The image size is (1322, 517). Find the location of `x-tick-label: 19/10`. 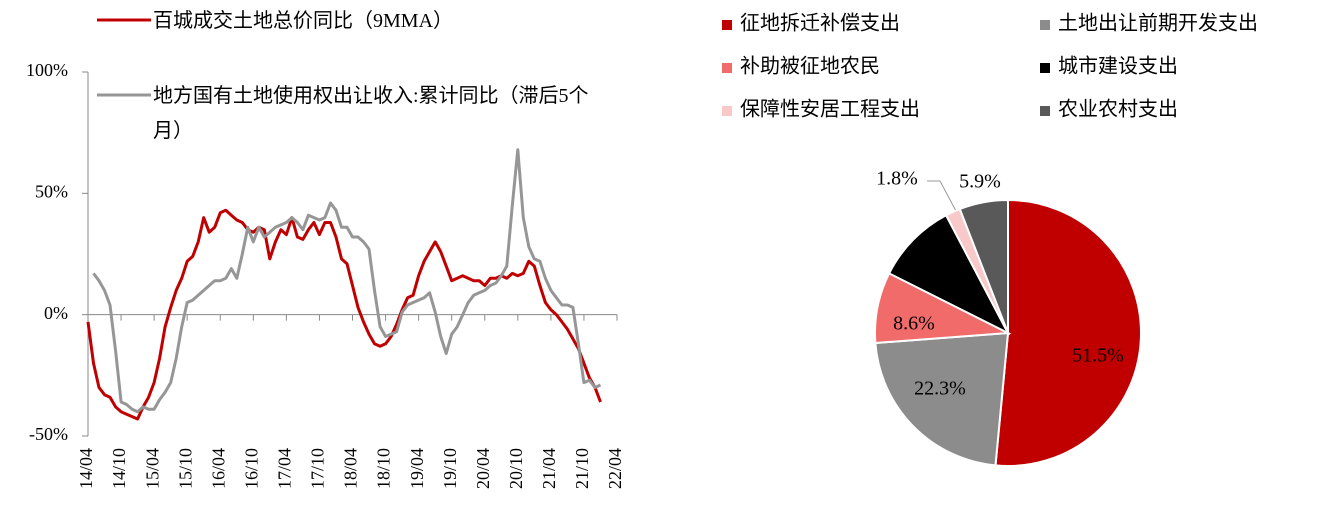

x-tick-label: 19/10 is located at coordinates (450, 468).